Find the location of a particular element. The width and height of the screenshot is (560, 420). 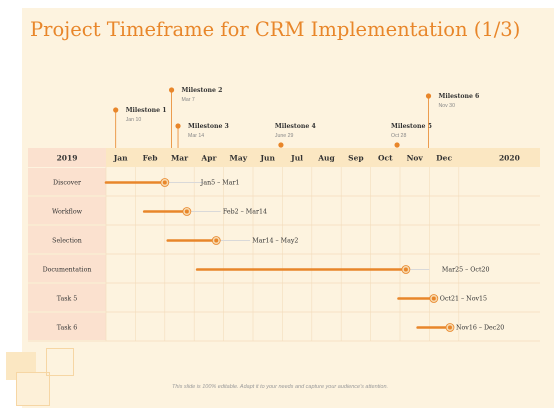

task-range-label: Jan5 – Mar1 is located at coordinates (220, 183).